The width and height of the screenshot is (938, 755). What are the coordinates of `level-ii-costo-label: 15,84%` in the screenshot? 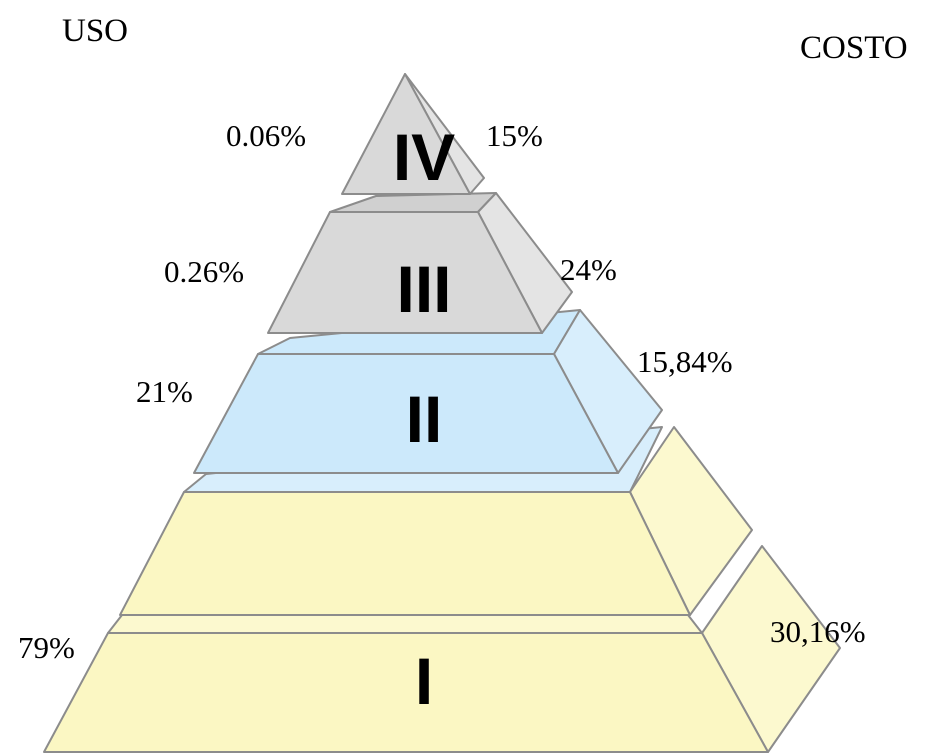 It's located at (685, 361).